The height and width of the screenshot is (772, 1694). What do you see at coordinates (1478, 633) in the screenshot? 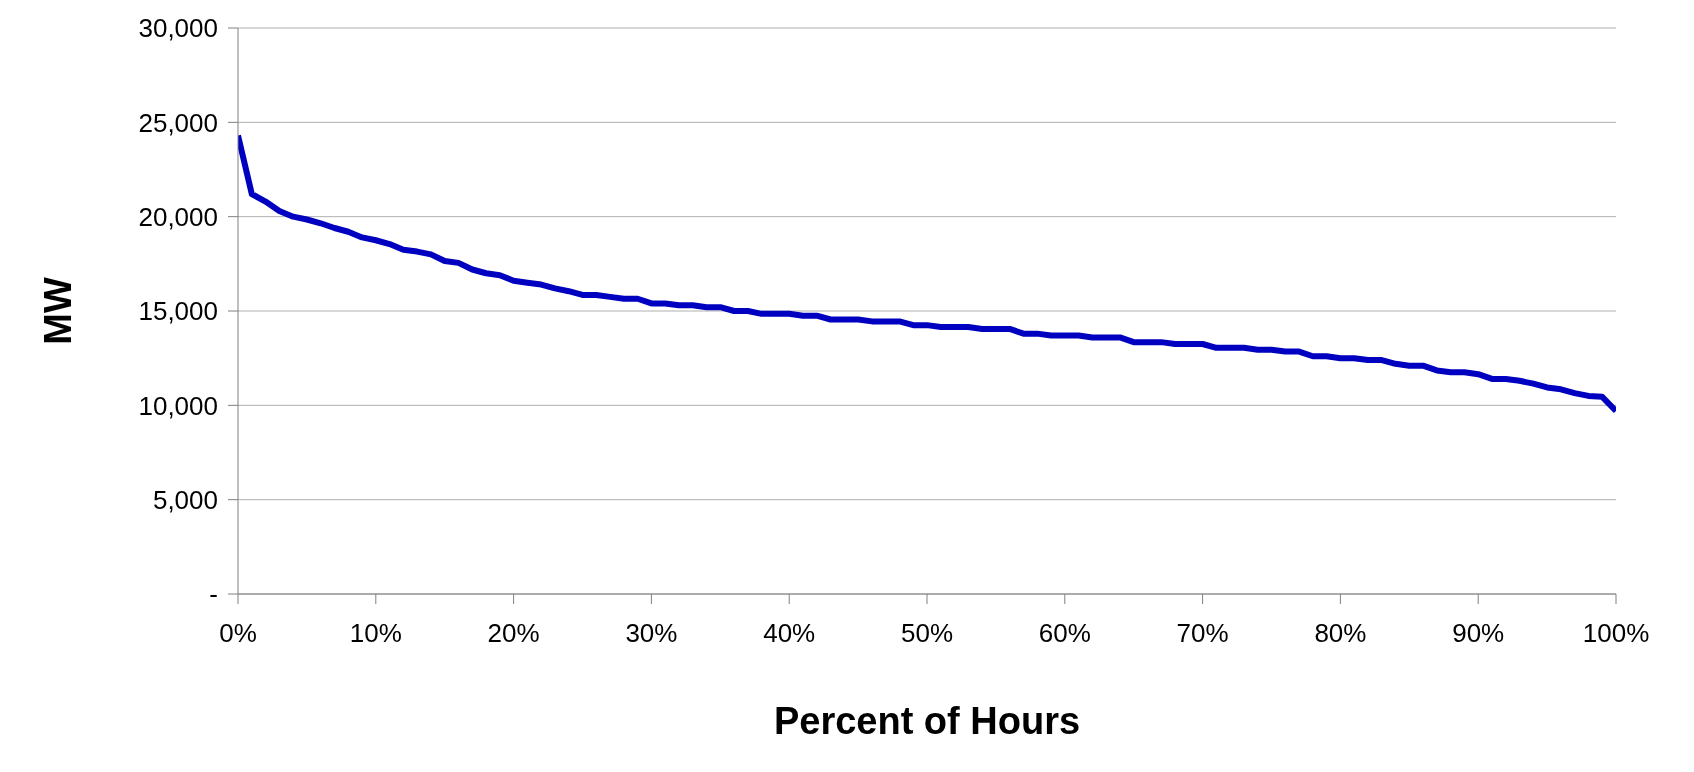
I see `x-tick-label: 90%` at bounding box center [1478, 633].